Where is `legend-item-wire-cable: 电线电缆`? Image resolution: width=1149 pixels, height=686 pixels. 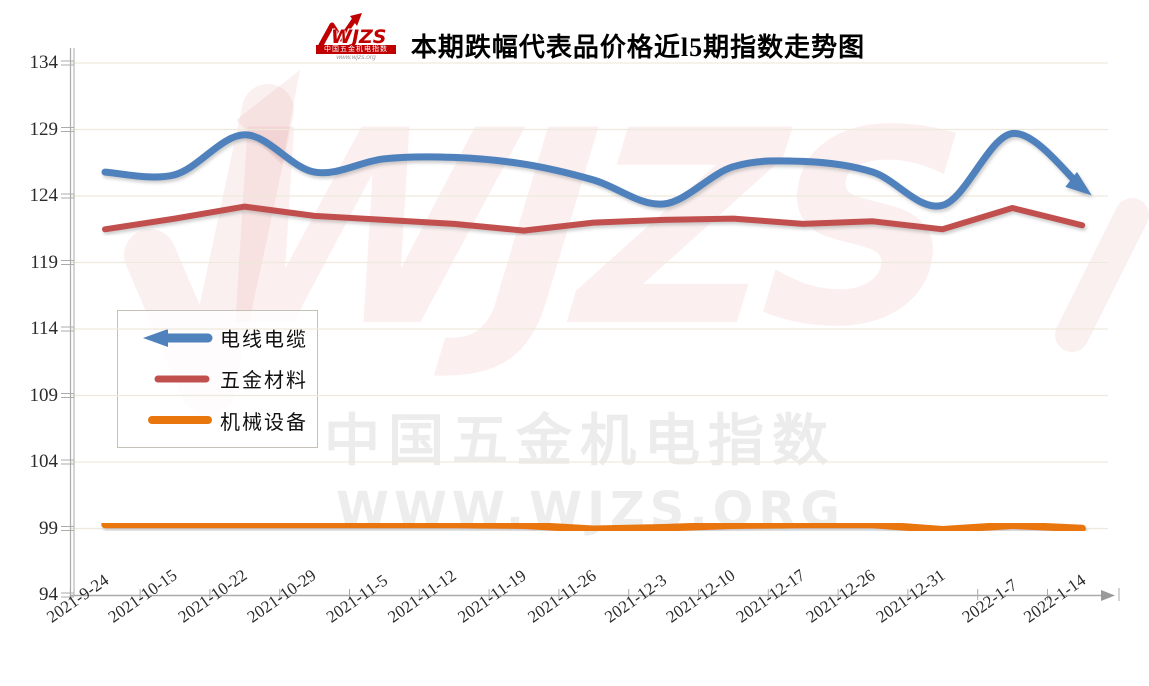
legend-item-wire-cable: 电线电缆 is located at coordinates (228, 337).